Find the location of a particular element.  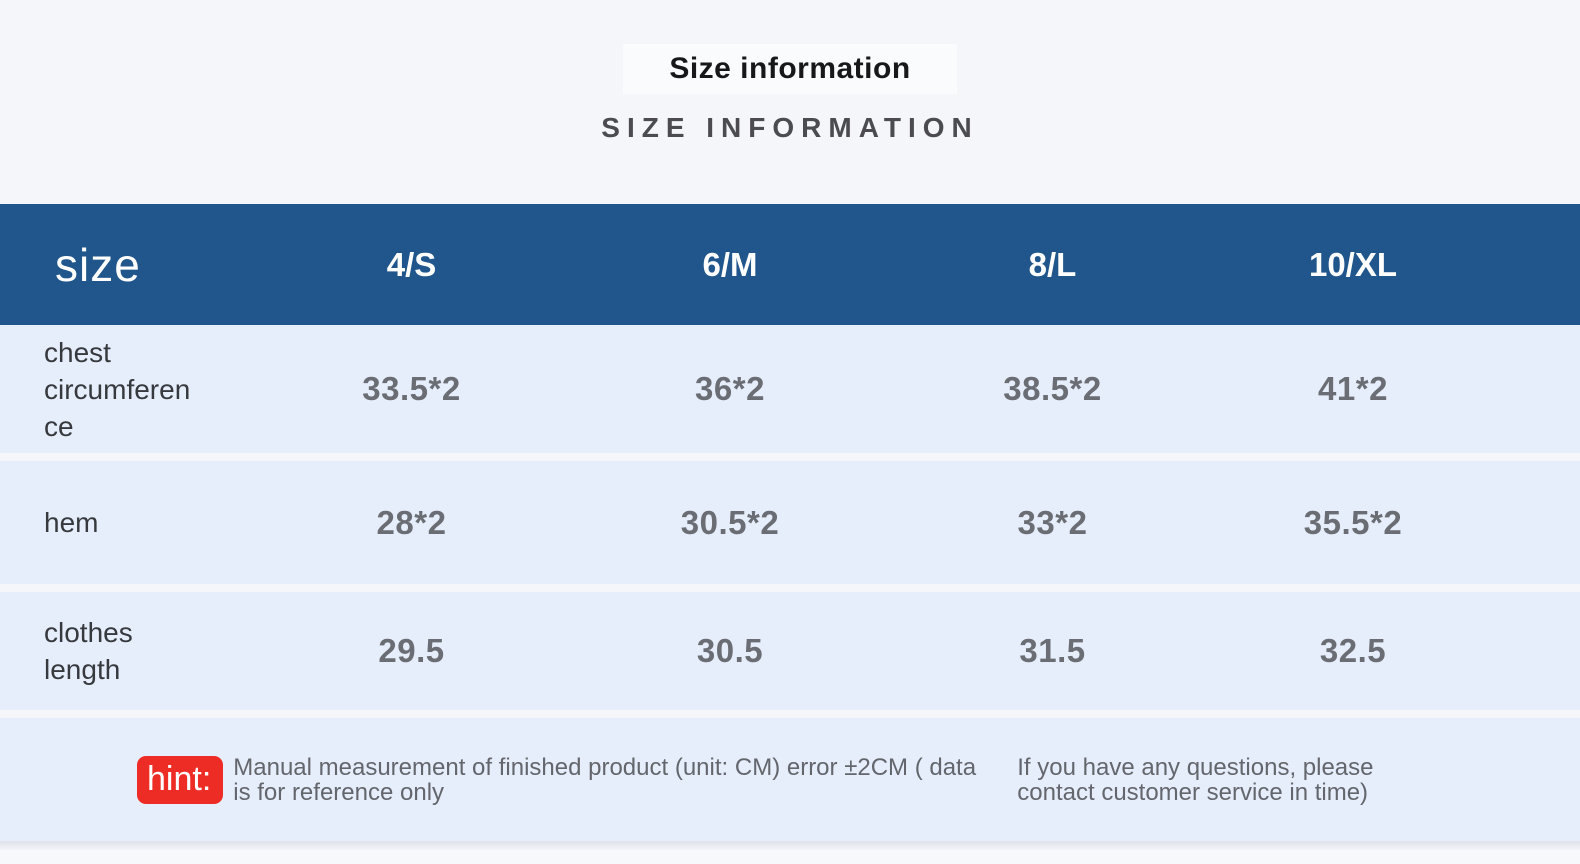

table-row-clothes-length: clothes length 29.5 30.5 31.5 32.5 is located at coordinates (790, 651).